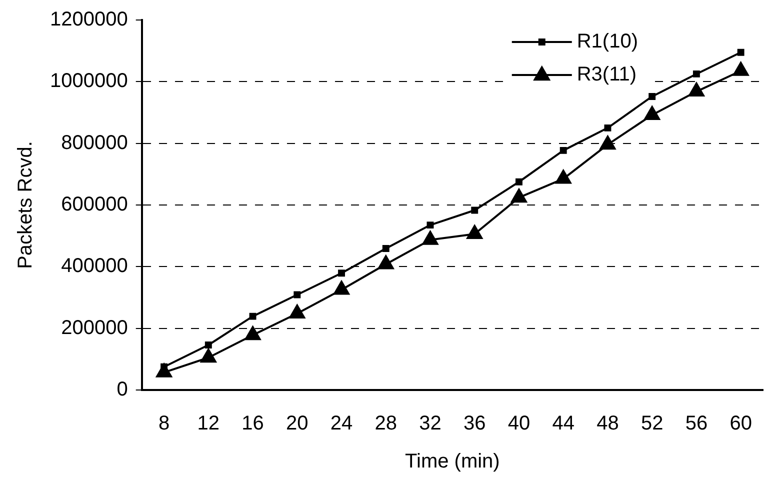 The height and width of the screenshot is (479, 773). What do you see at coordinates (563, 423) in the screenshot?
I see `x-tick-label: 44` at bounding box center [563, 423].